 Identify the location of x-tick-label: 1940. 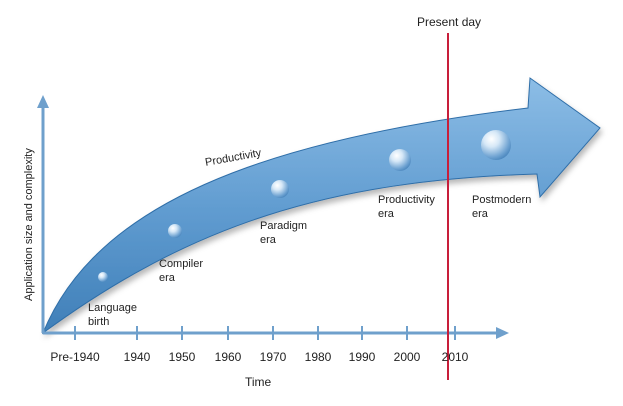
(137, 357).